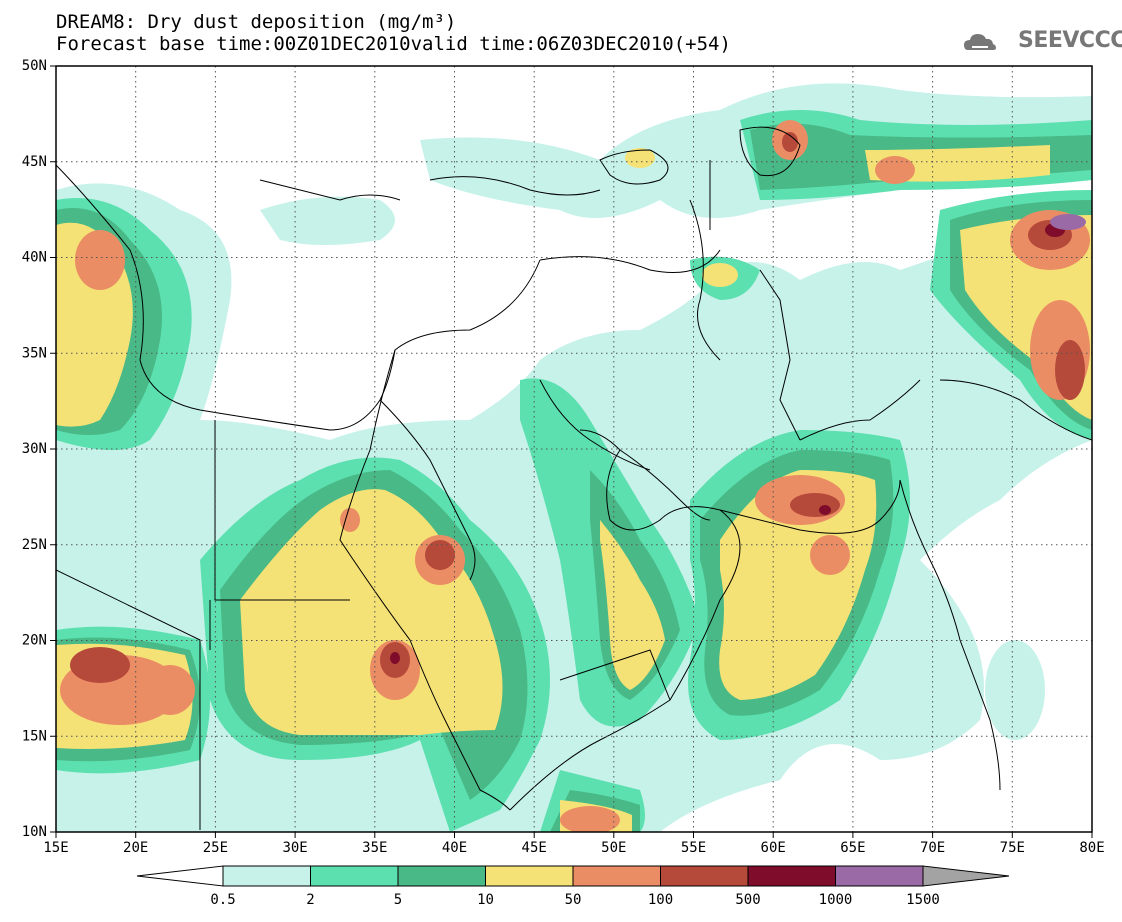  Describe the element at coordinates (34, 353) in the screenshot. I see `lat-label: 35N` at that location.